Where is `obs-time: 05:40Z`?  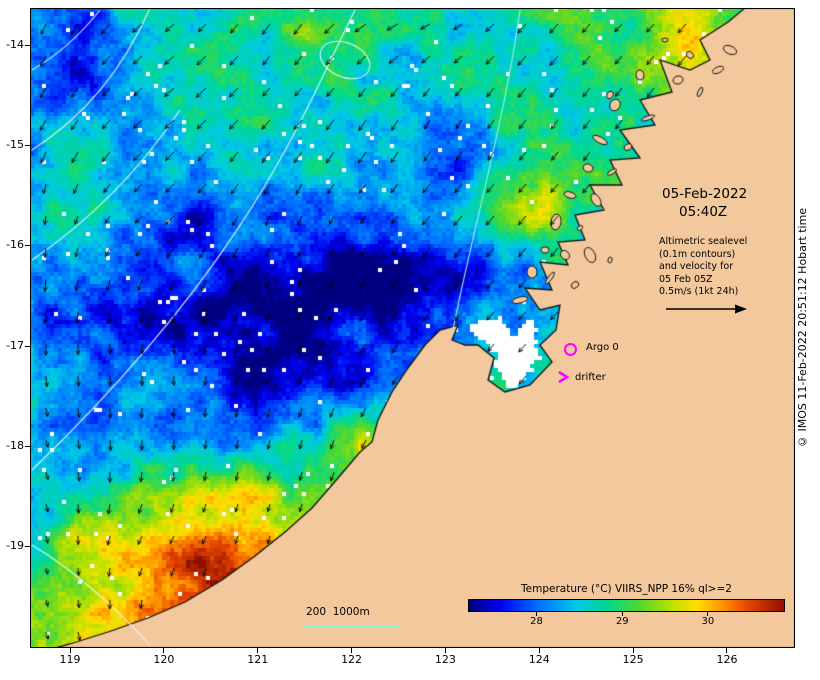
obs-time: 05:40Z is located at coordinates (703, 212).